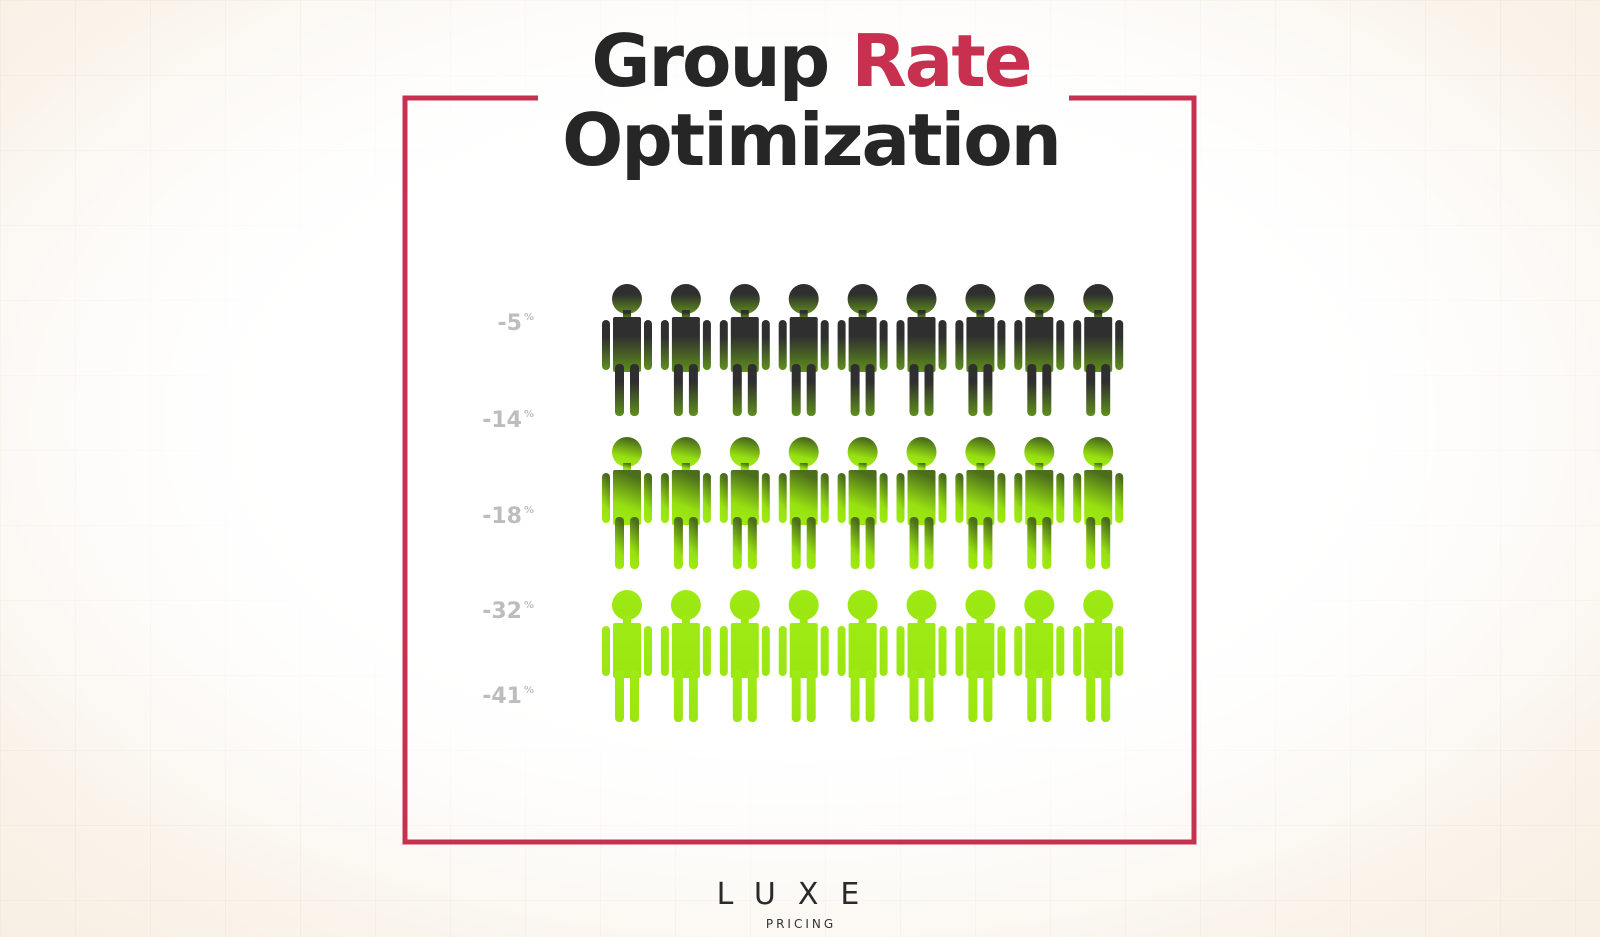 The width and height of the screenshot is (1600, 937). What do you see at coordinates (801, 924) in the screenshot?
I see `brand-tagline: PRICING` at bounding box center [801, 924].